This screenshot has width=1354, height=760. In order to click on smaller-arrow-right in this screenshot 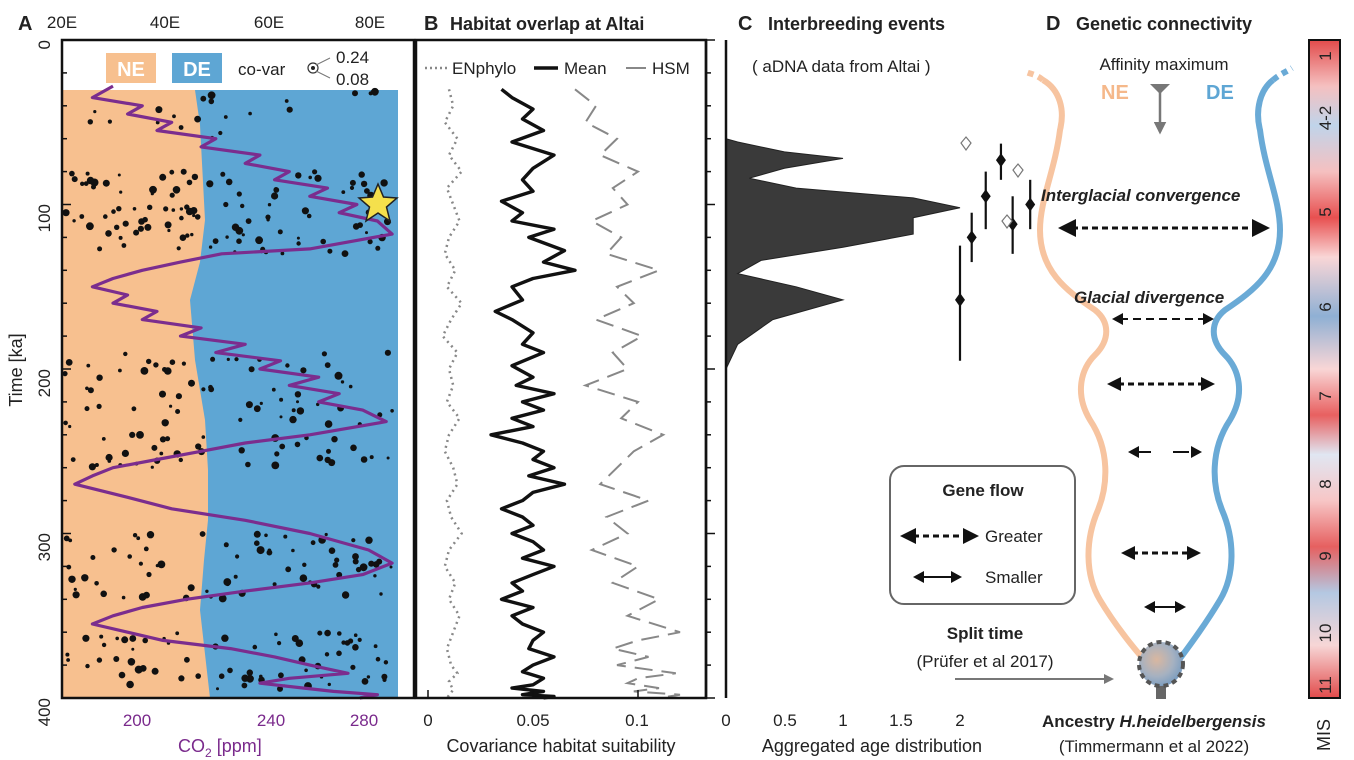, I will do `click(956, 577)`.